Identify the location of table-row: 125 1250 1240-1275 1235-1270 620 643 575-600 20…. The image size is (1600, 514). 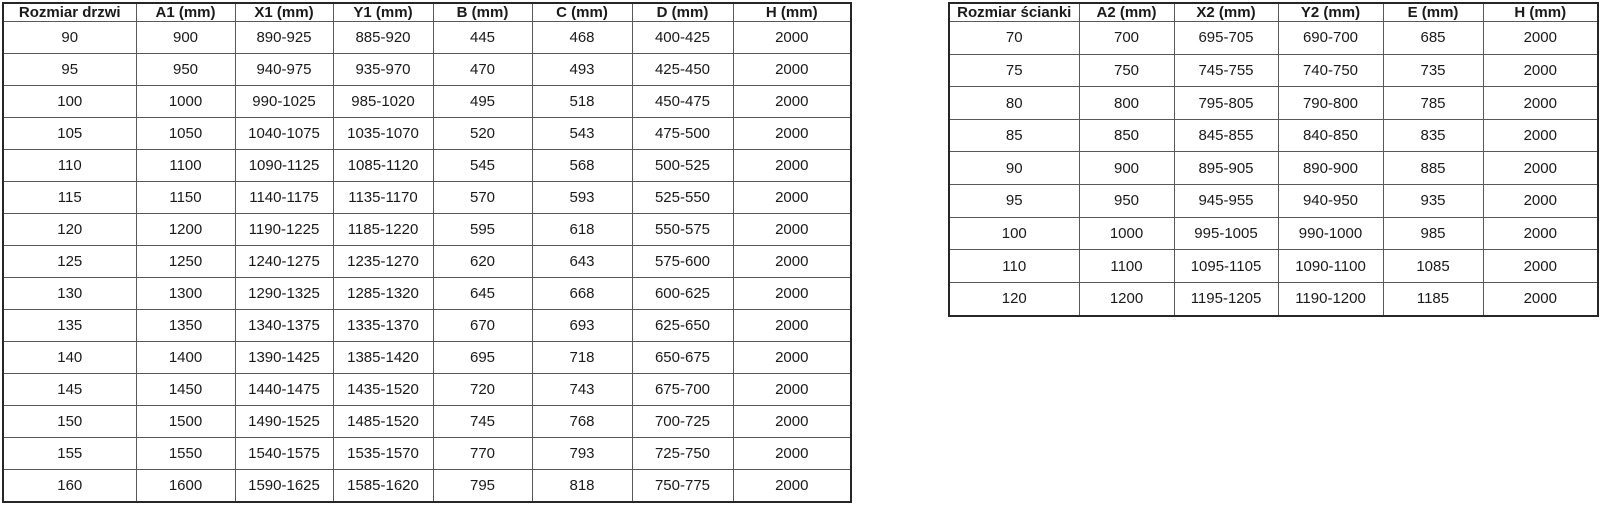
(427, 261).